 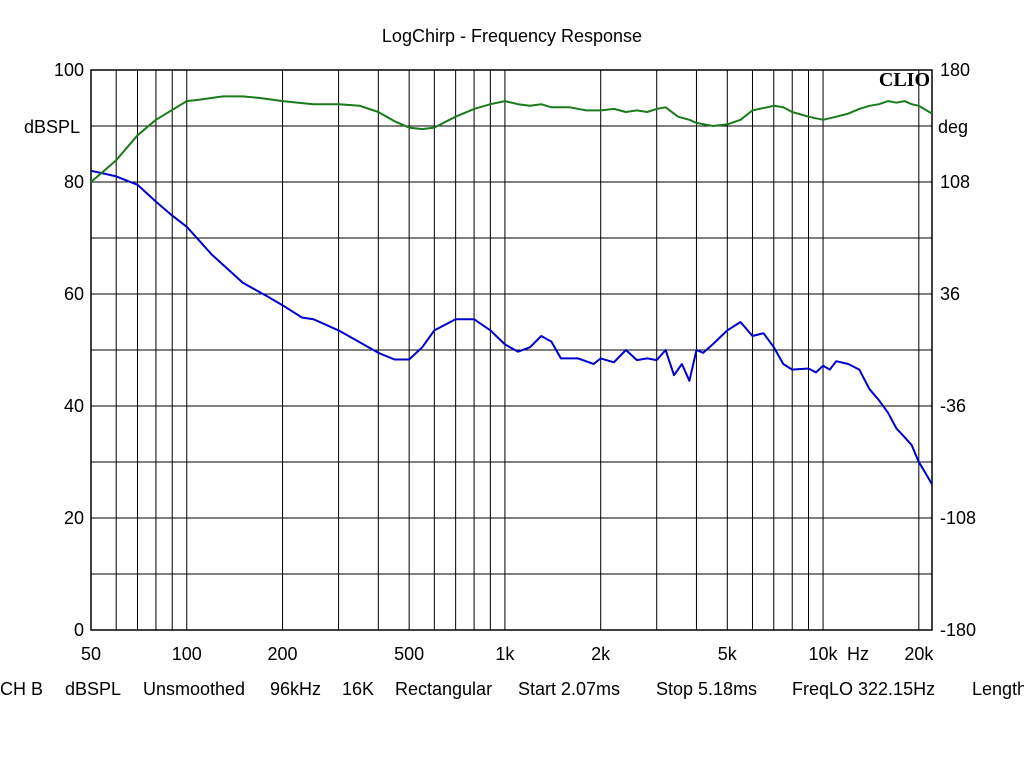 What do you see at coordinates (824, 654) in the screenshot?
I see `x-tick-label: 10k` at bounding box center [824, 654].